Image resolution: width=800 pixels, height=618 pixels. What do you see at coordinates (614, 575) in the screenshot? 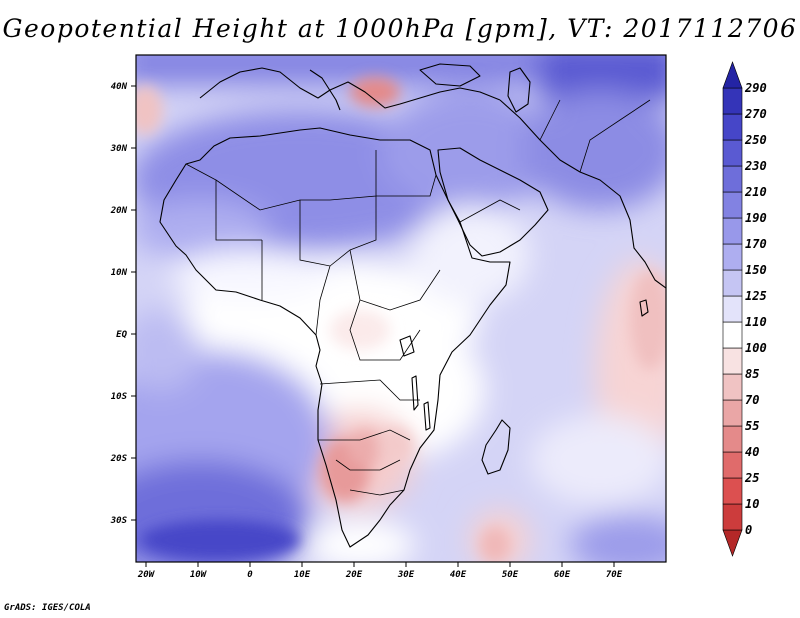
I see `x-tick-label: 70E` at bounding box center [614, 575].